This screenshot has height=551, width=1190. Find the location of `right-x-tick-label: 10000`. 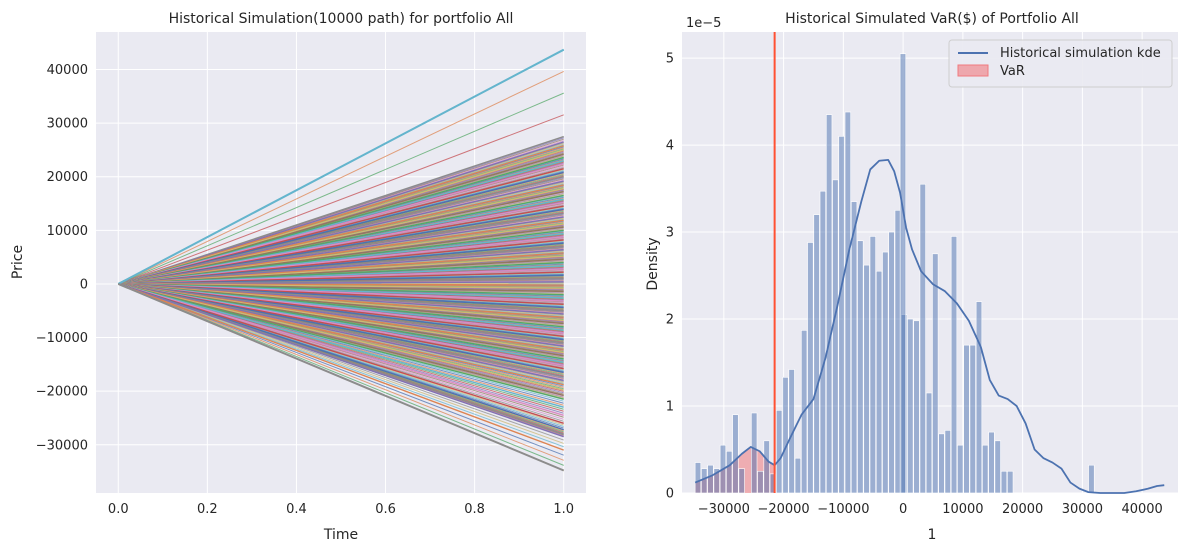

right-x-tick-label: 10000 is located at coordinates (962, 509).